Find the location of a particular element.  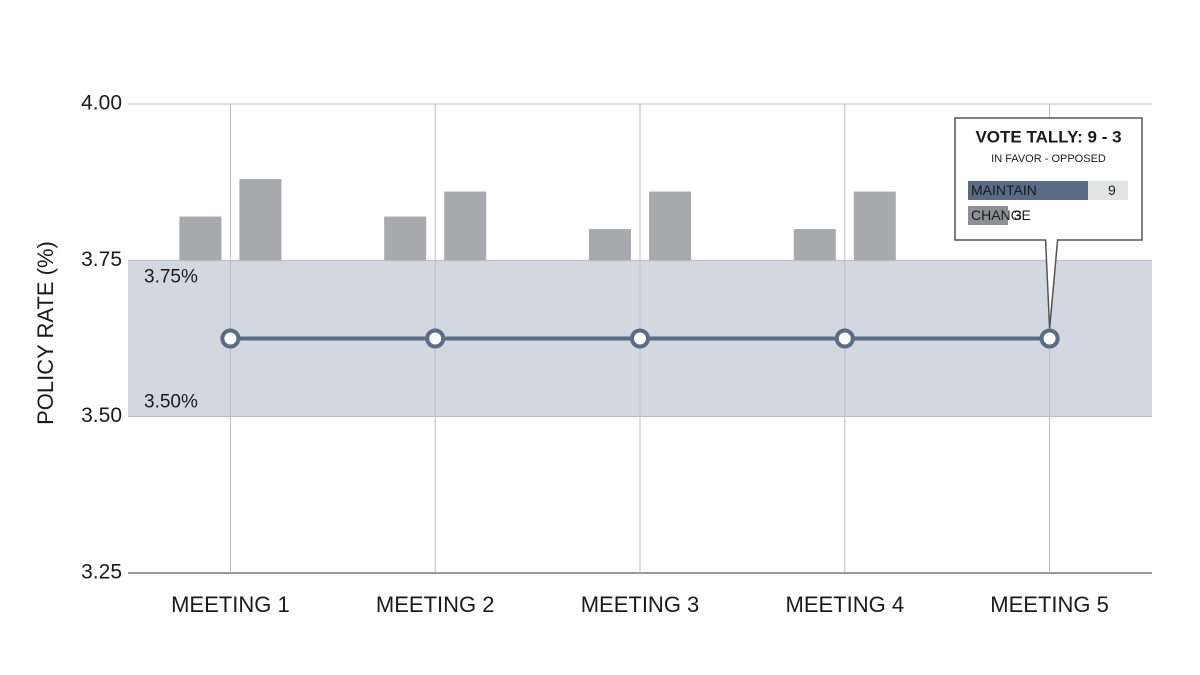

y-tick-label: 4.00 is located at coordinates (101, 103).